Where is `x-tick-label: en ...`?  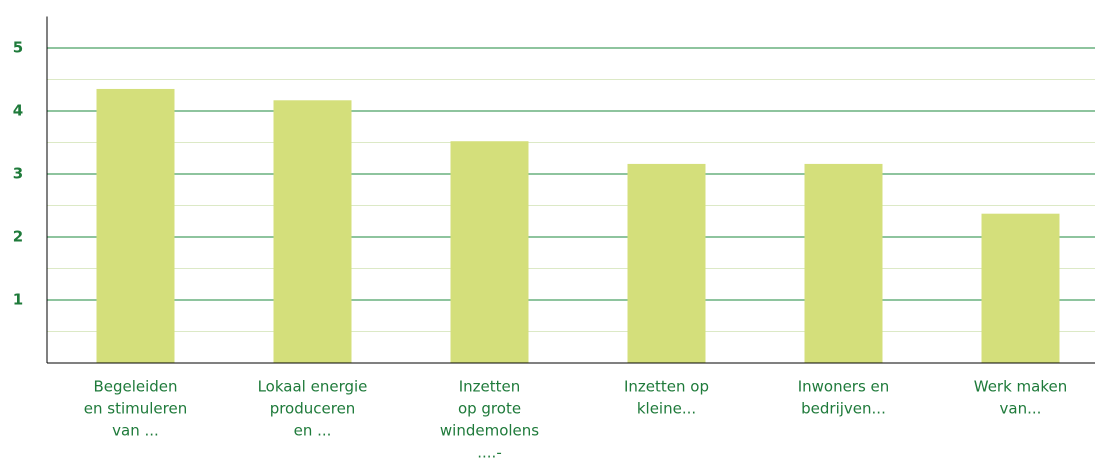
x-tick-label: en ... is located at coordinates (313, 431).